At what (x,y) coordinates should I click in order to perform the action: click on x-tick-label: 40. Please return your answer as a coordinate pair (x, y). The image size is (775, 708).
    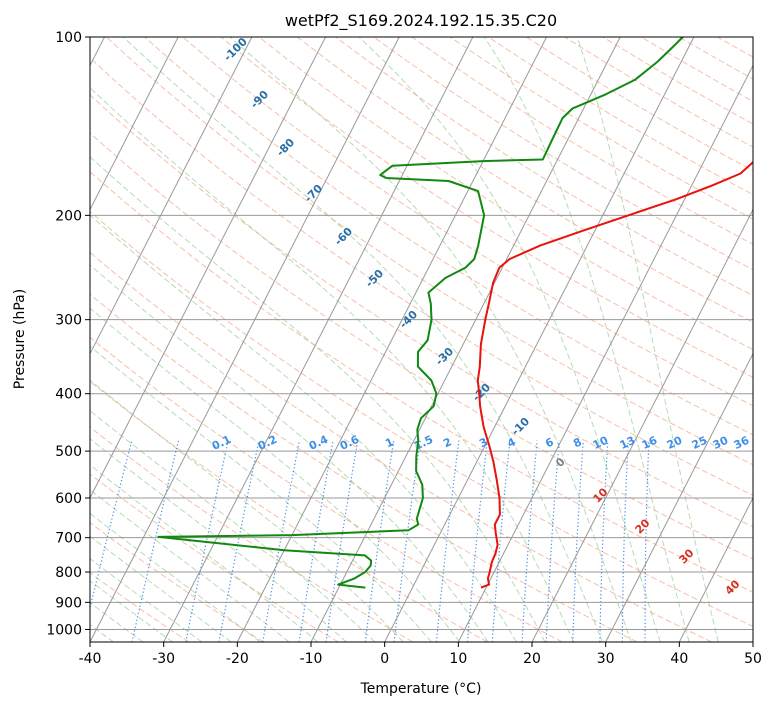
    Looking at the image, I should click on (679, 659).